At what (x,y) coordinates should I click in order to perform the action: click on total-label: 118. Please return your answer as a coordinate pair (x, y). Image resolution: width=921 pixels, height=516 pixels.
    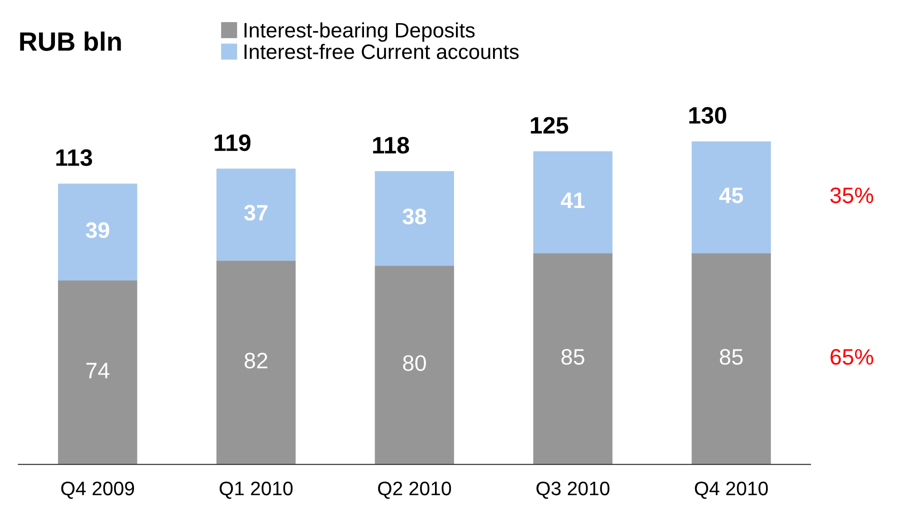
    Looking at the image, I should click on (391, 145).